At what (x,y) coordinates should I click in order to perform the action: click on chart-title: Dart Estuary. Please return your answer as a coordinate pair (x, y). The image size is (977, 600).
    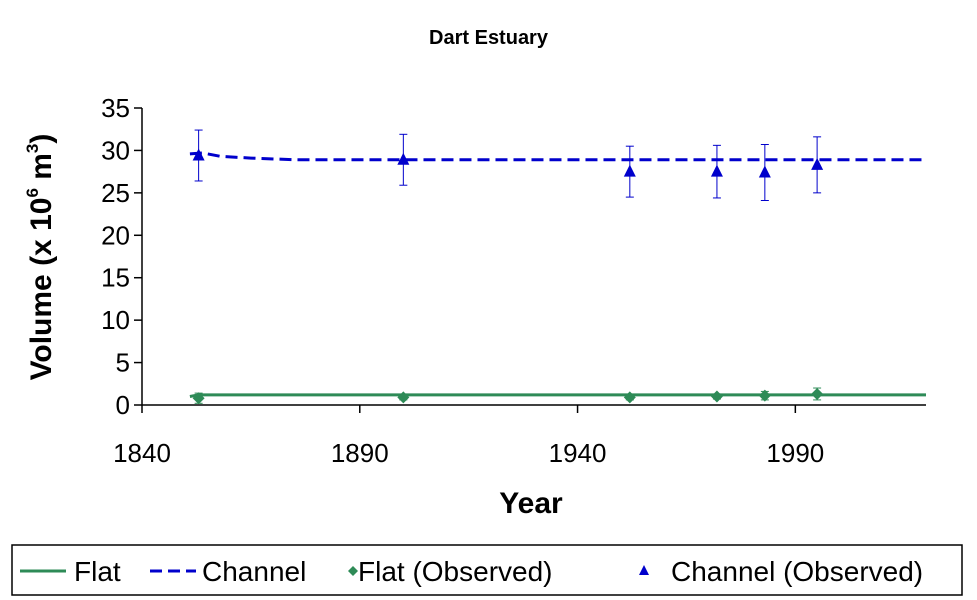
    Looking at the image, I should click on (488, 38).